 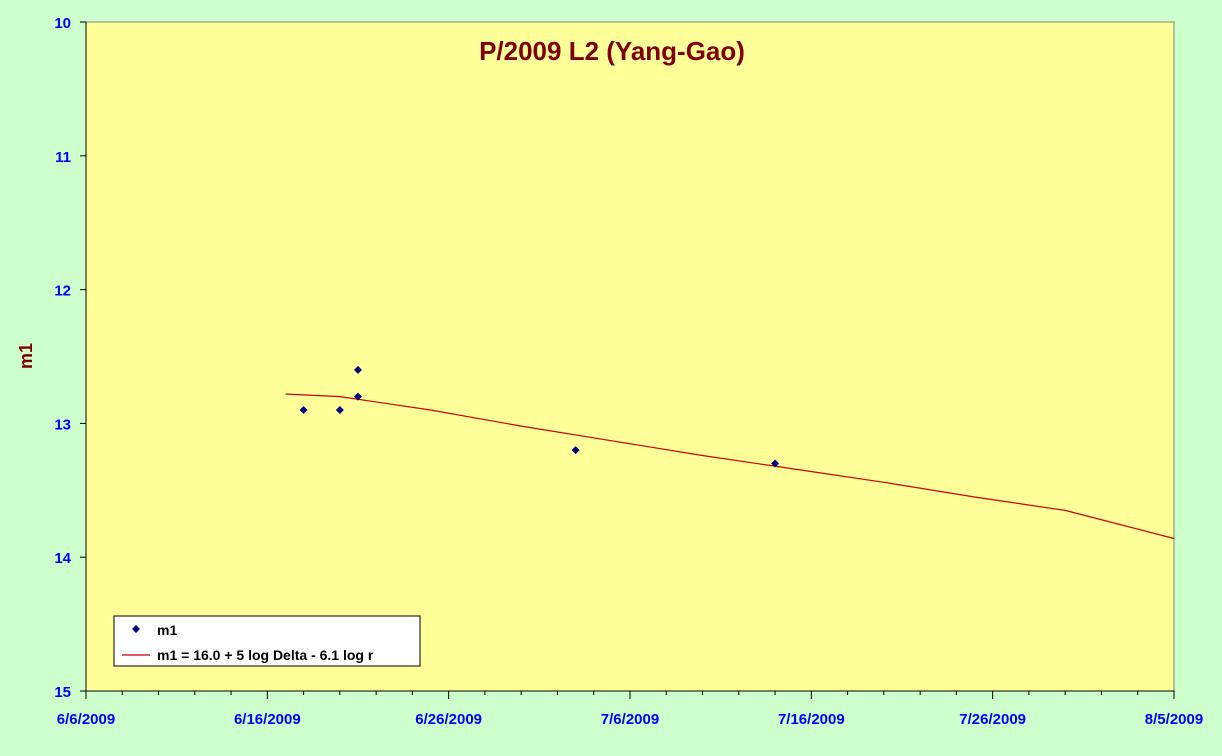 I want to click on x-tick-label: 6/26/2009, so click(x=448, y=719).